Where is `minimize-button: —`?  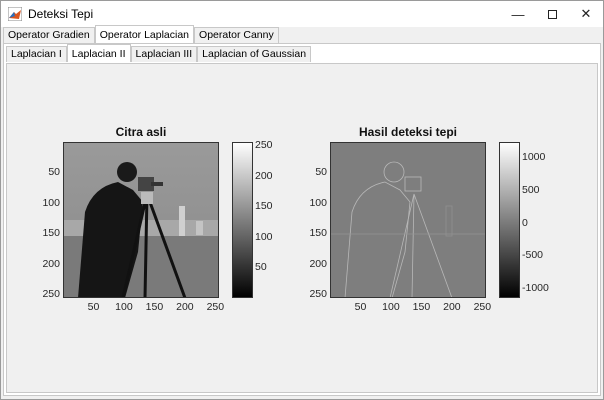
minimize-button: — is located at coordinates (518, 14).